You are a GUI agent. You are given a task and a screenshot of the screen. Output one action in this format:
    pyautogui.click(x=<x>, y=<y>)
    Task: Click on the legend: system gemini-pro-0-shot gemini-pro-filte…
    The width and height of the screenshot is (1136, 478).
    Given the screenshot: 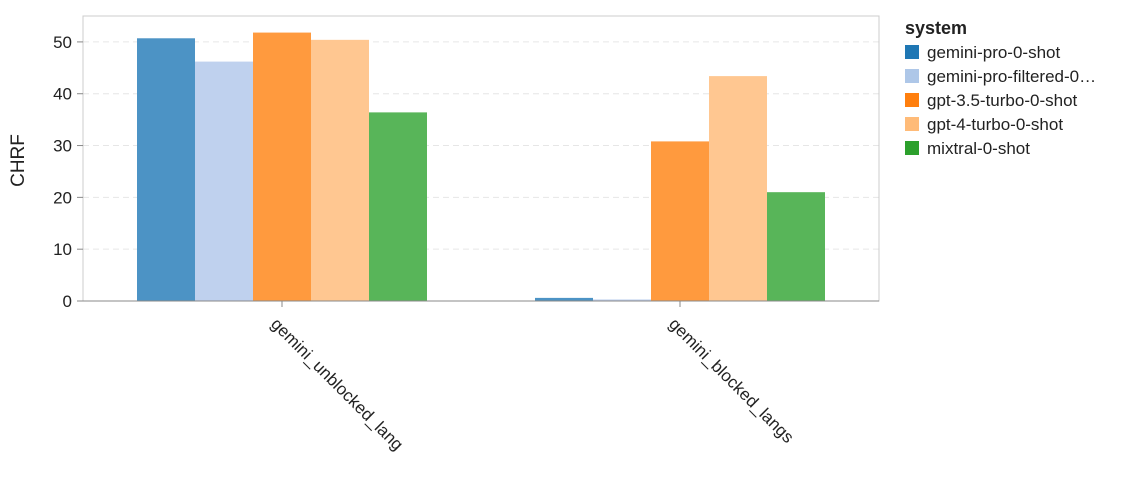 What is the action you would take?
    pyautogui.click(x=1000, y=88)
    